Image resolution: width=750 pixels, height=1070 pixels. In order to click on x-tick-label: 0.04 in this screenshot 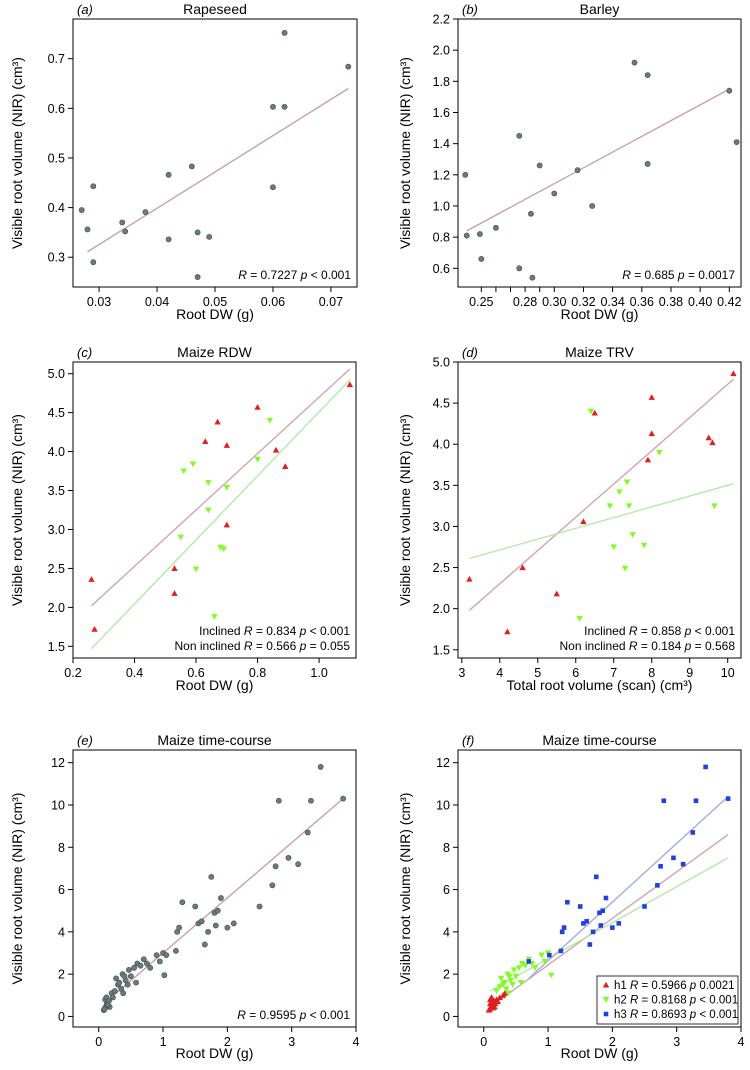, I will do `click(157, 302)`.